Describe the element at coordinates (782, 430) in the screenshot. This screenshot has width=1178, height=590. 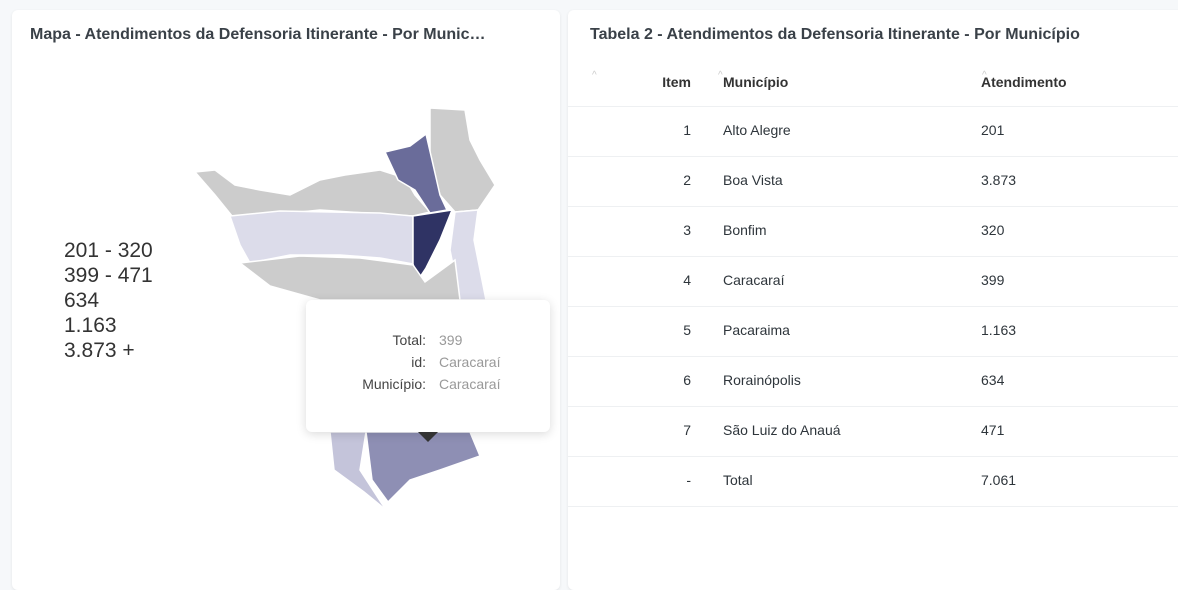
I see `table-cell: São Luiz do Anauá` at that location.